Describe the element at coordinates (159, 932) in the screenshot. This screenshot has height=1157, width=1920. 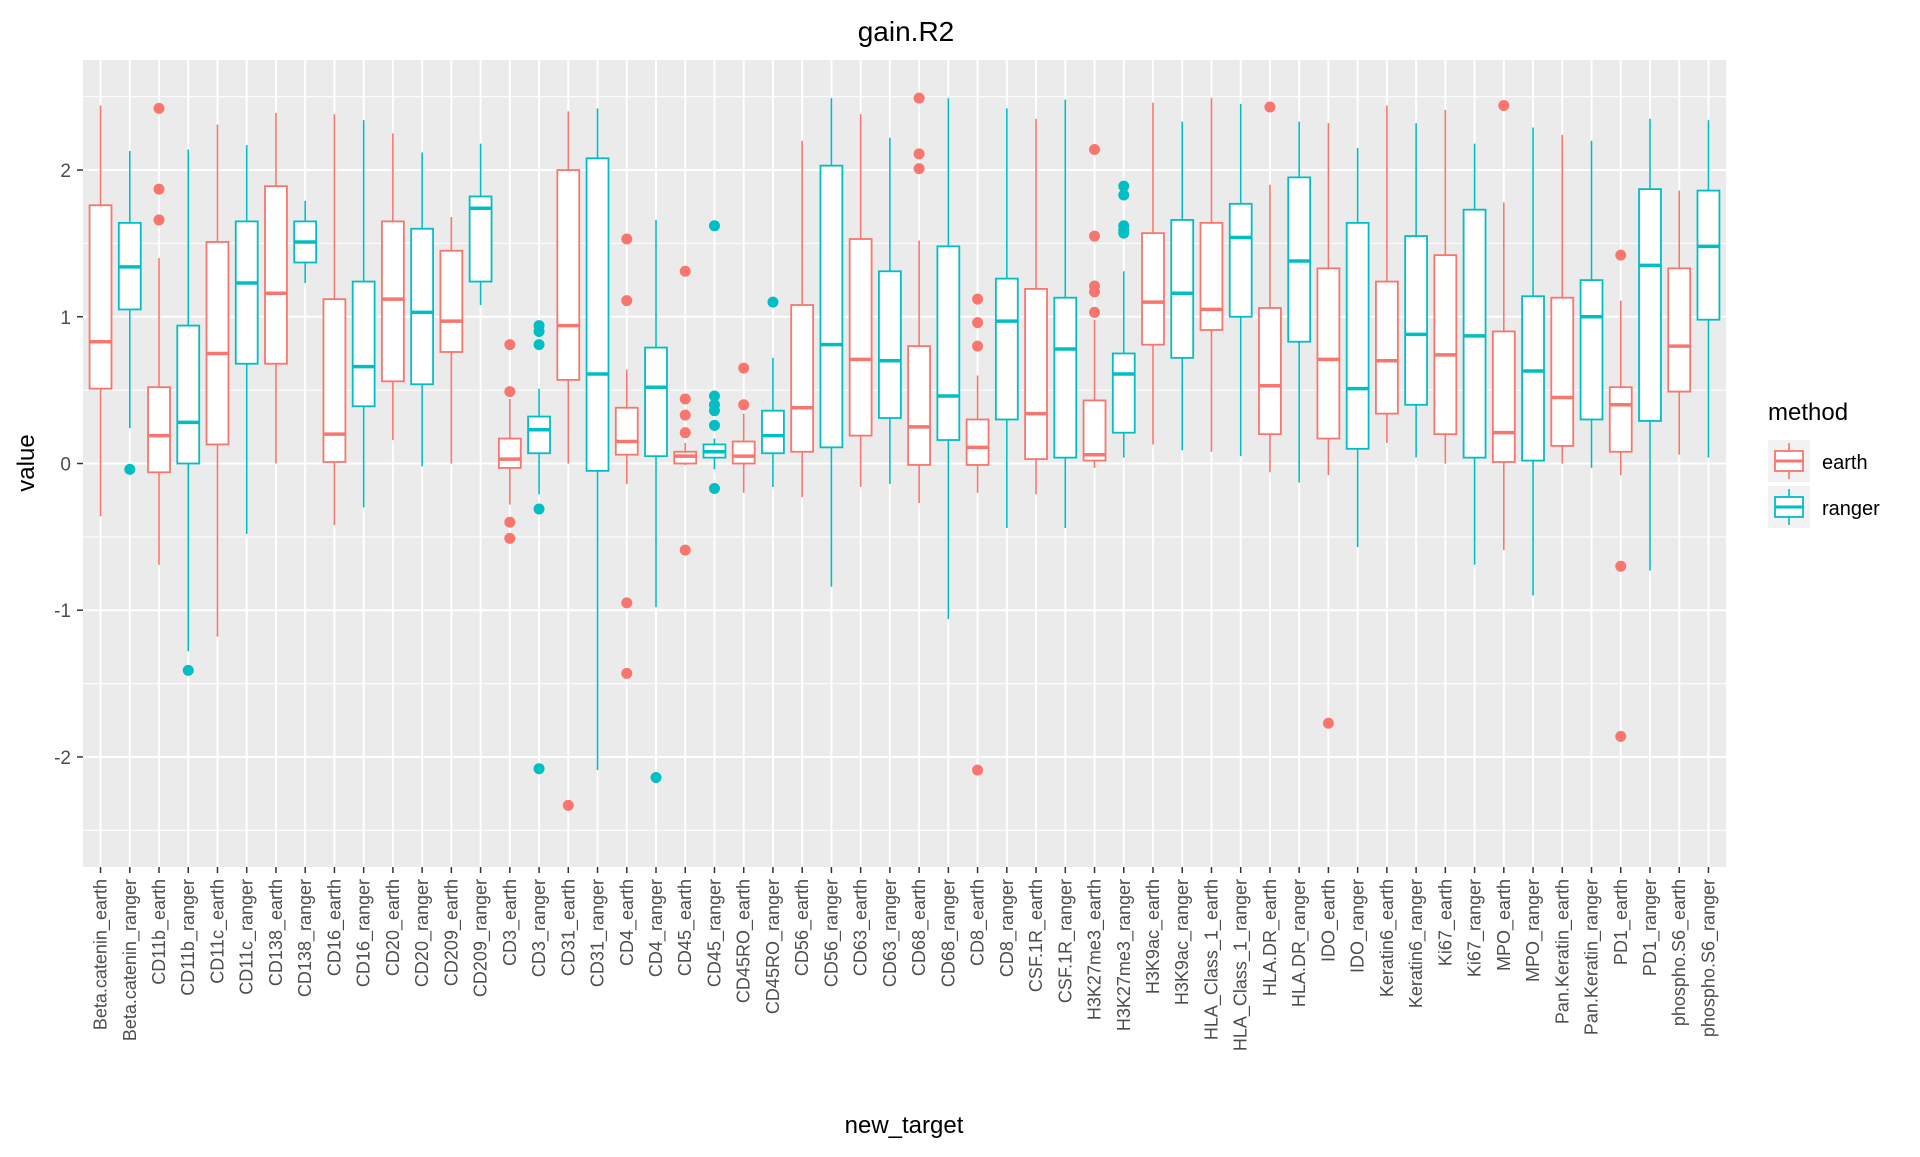
I see `x-tick-label: CD11b_earth` at that location.